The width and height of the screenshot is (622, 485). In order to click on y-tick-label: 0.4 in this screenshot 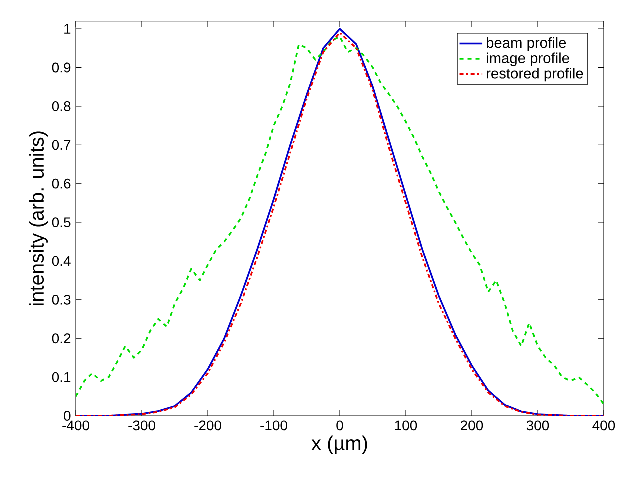, I will do `click(61, 261)`.